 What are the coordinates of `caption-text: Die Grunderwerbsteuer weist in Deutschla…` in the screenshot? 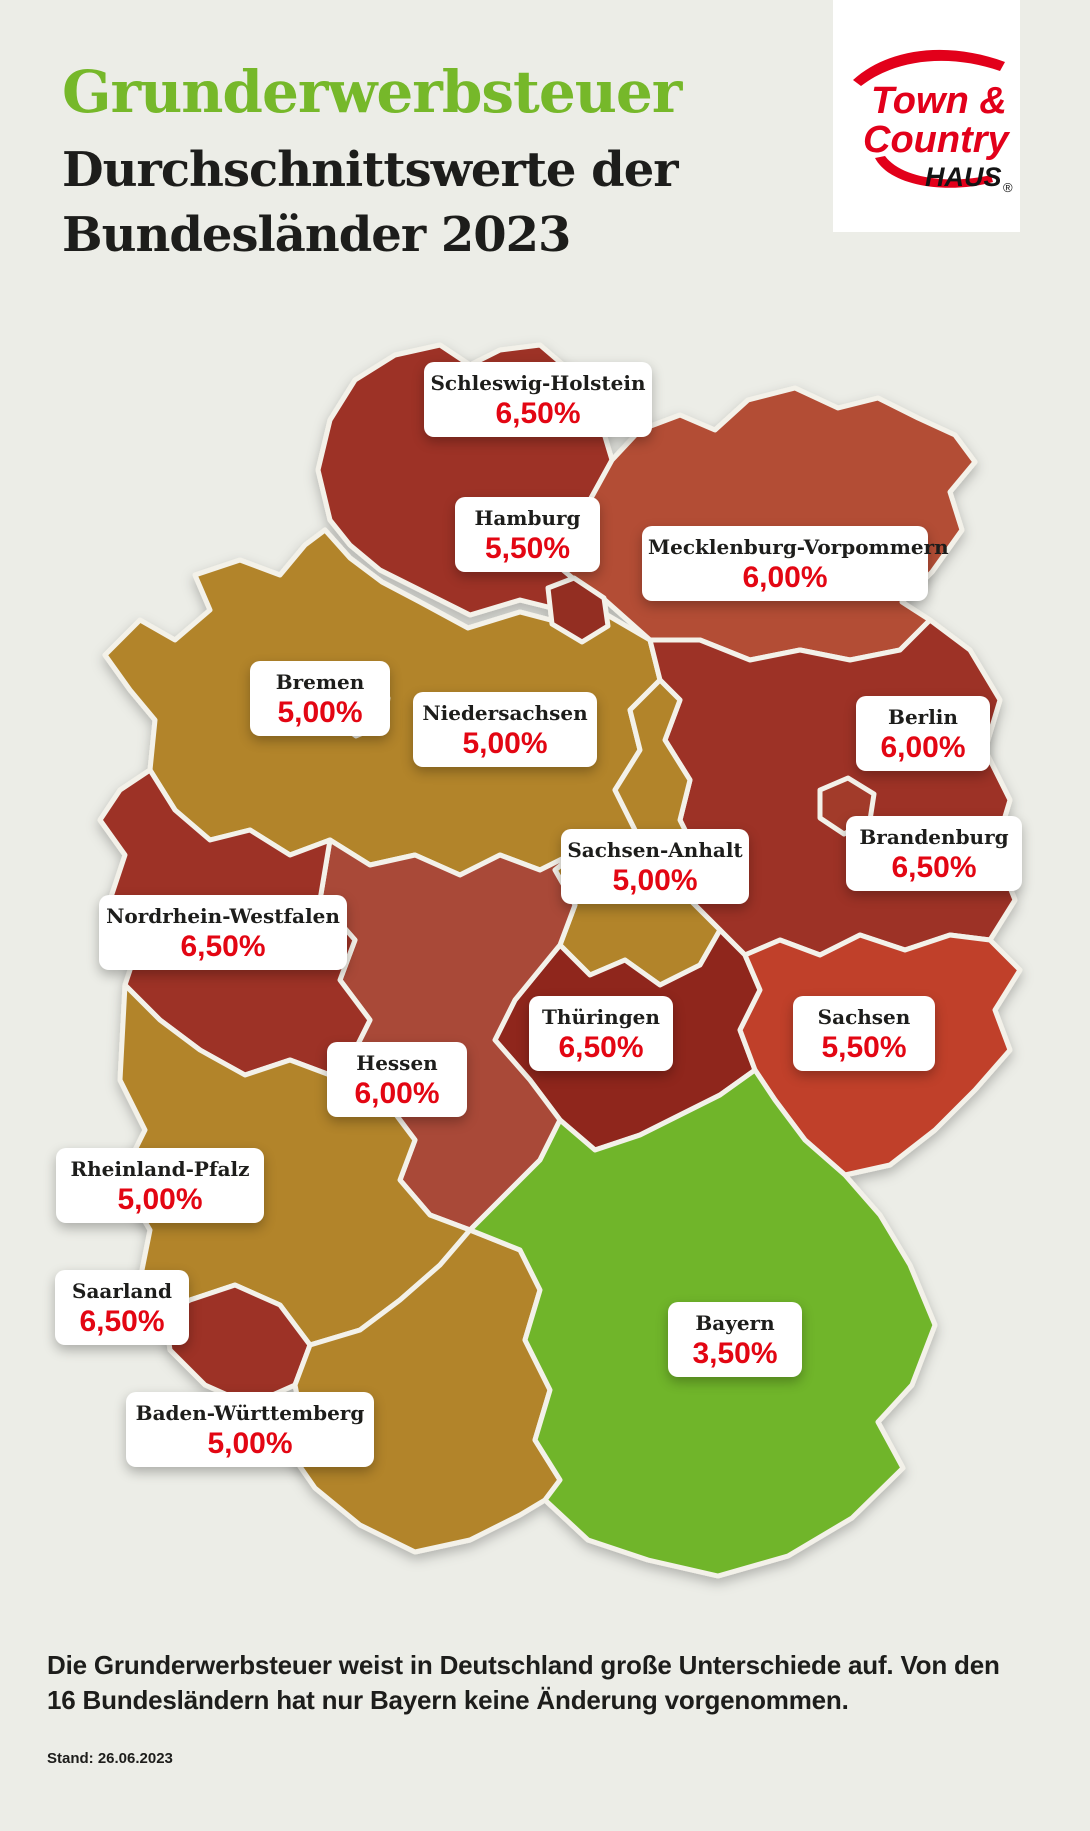 It's located at (552, 1683).